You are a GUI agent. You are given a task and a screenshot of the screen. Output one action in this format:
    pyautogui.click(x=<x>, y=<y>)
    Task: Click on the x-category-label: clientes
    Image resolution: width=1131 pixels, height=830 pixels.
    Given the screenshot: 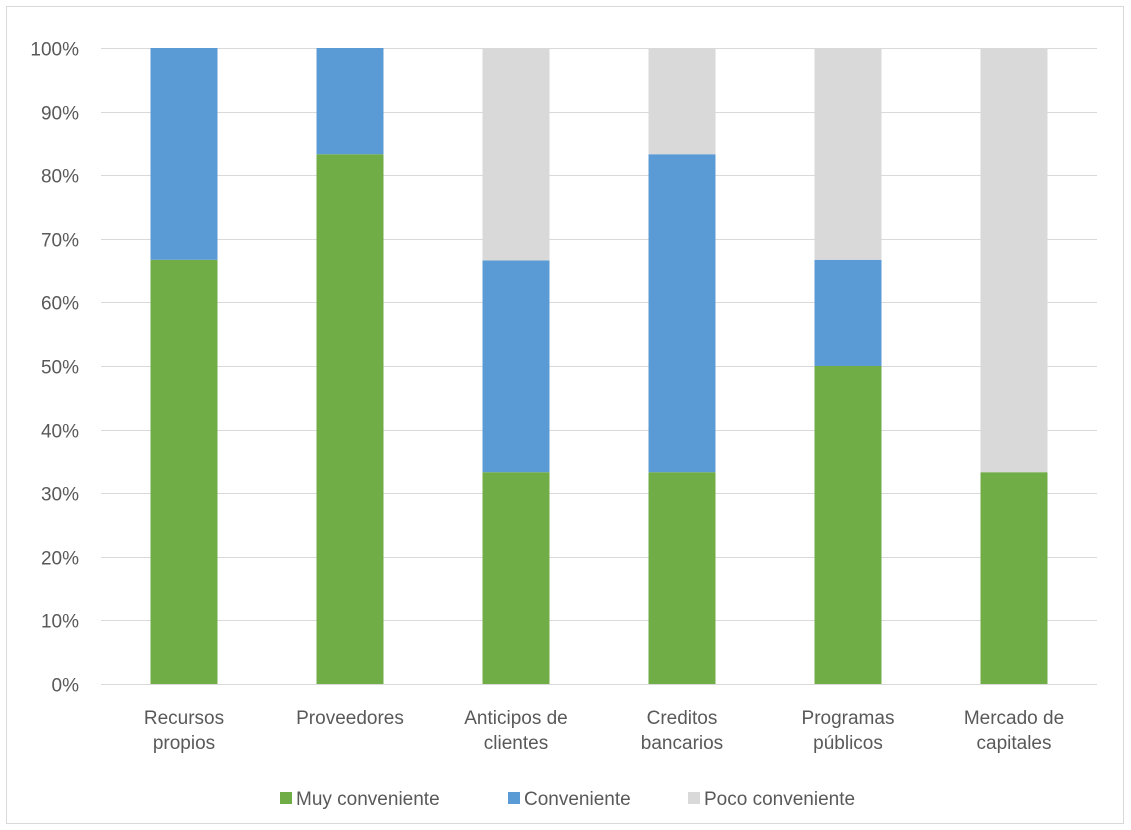 What is the action you would take?
    pyautogui.click(x=516, y=743)
    